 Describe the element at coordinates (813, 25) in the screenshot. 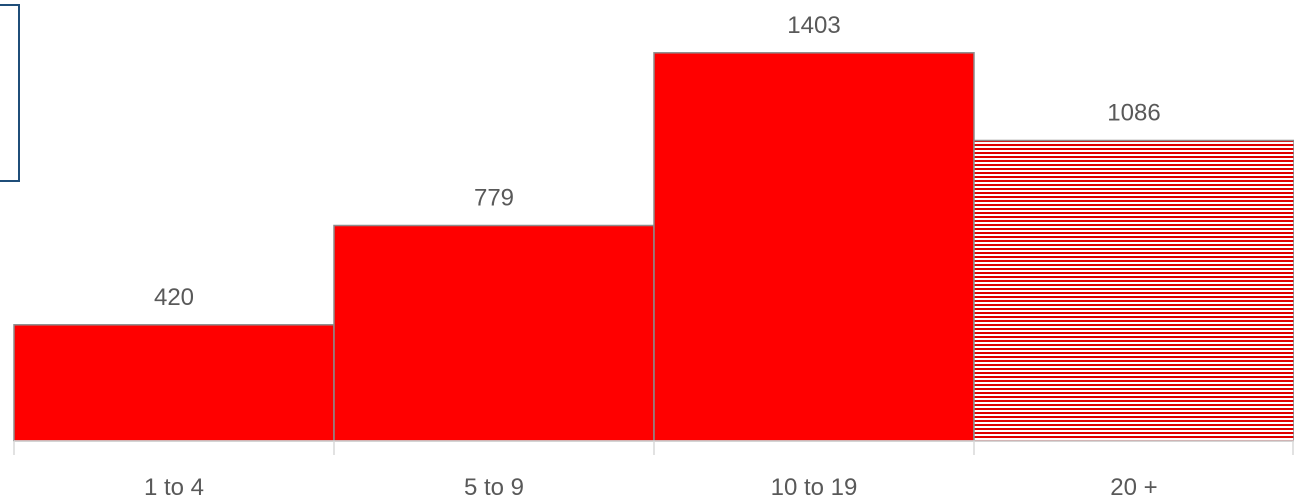

I see `data-label-3: 1403` at that location.